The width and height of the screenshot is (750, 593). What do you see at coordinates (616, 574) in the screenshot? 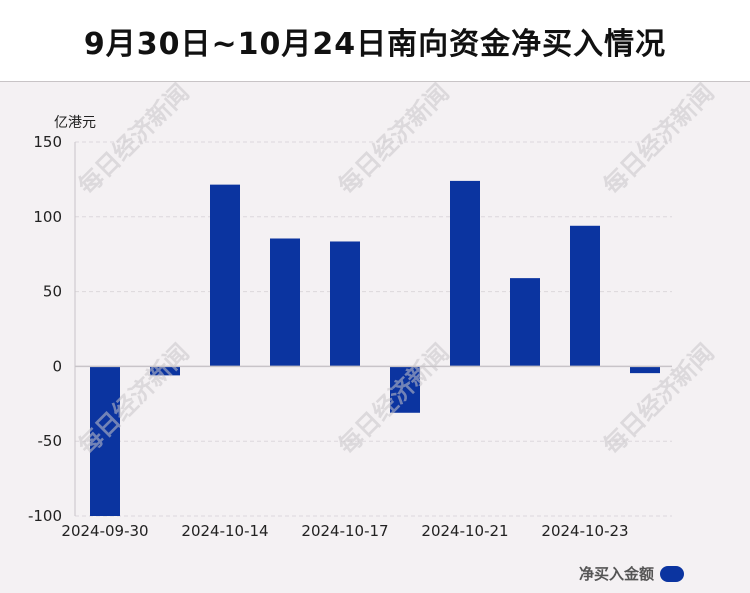
I see `legend-label: 净买入金额` at bounding box center [616, 574].